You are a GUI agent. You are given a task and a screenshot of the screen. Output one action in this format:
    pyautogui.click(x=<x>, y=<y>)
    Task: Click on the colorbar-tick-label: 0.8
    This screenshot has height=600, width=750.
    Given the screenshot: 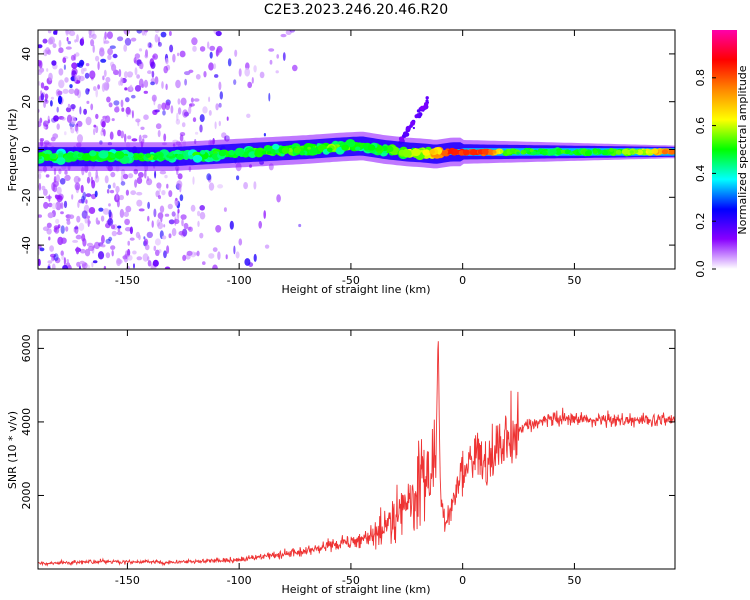 What is the action you would take?
    pyautogui.click(x=700, y=78)
    